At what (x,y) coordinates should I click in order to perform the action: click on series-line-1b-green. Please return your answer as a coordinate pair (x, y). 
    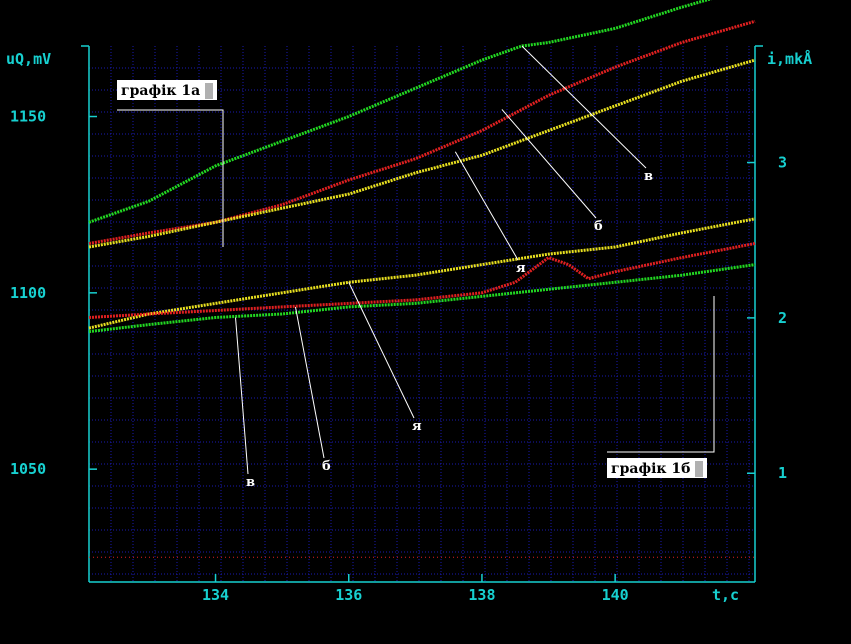
    Looking at the image, I should click on (422, 298).